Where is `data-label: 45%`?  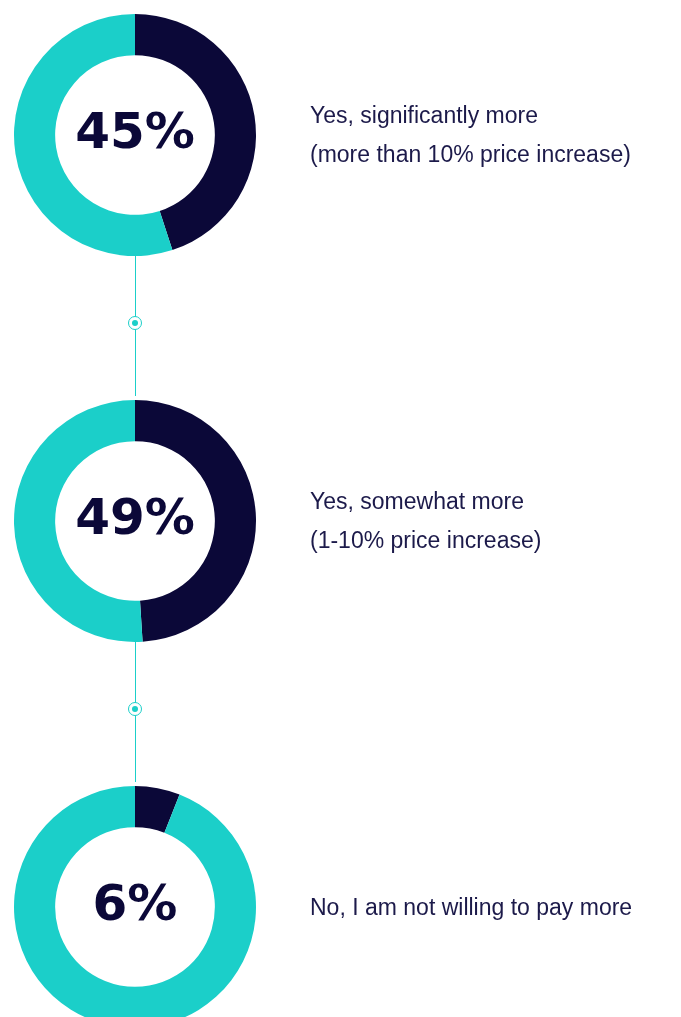 data-label: 45% is located at coordinates (135, 130).